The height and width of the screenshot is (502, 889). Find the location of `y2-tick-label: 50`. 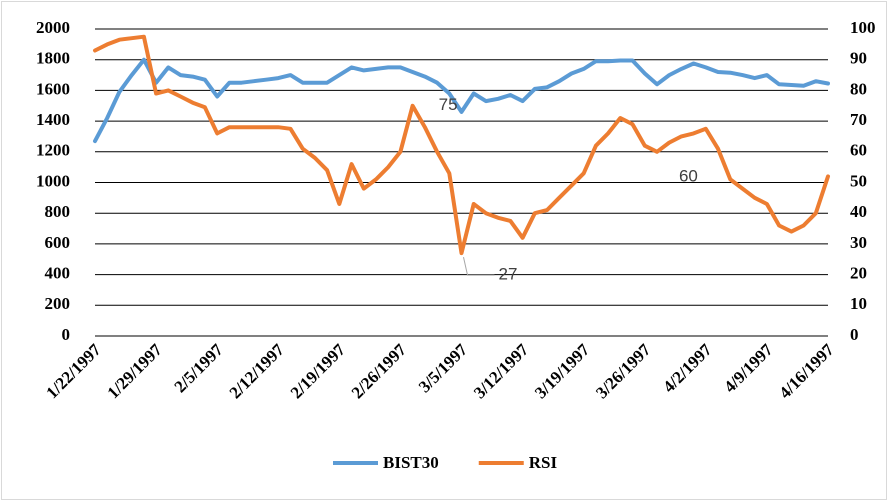

y2-tick-label: 50 is located at coordinates (858, 180).